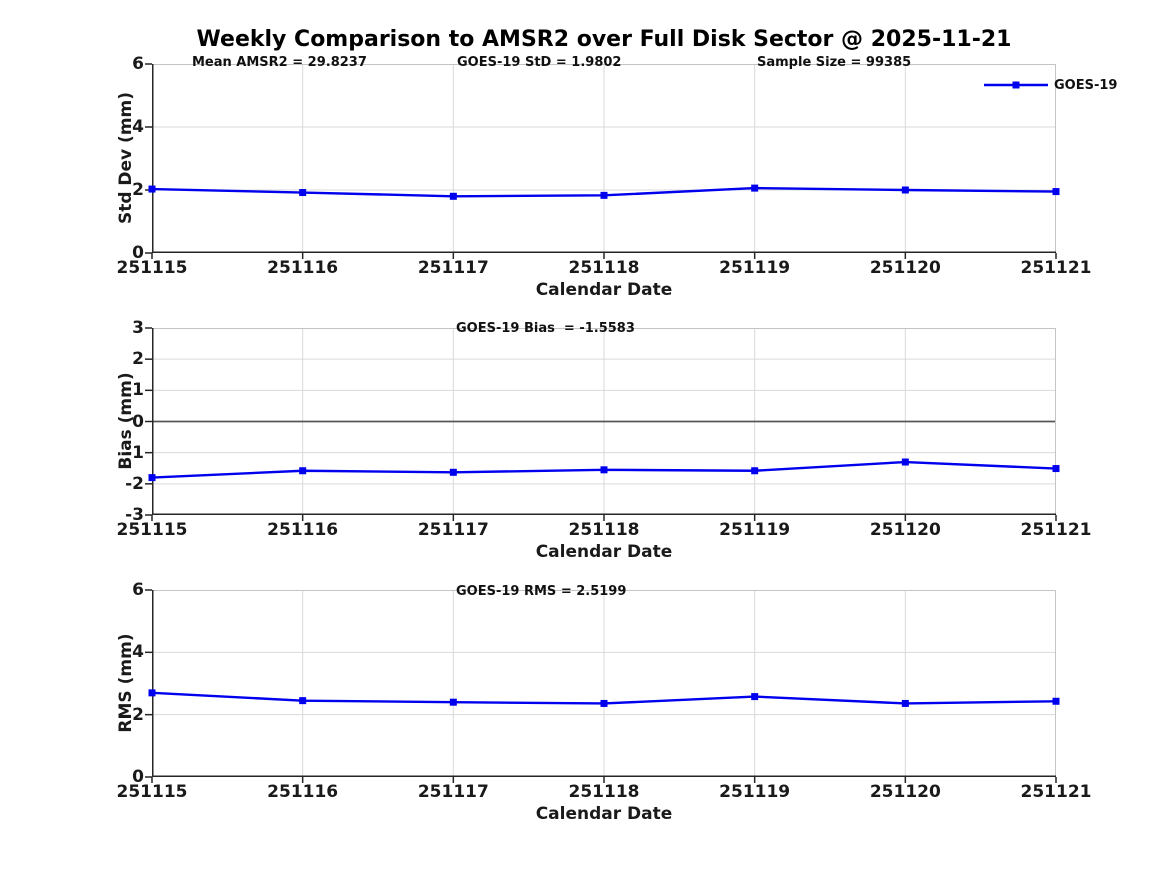 The width and height of the screenshot is (1167, 875). What do you see at coordinates (126, 158) in the screenshot?
I see `stddev-y-axis-label: Std Dev (mm)` at bounding box center [126, 158].